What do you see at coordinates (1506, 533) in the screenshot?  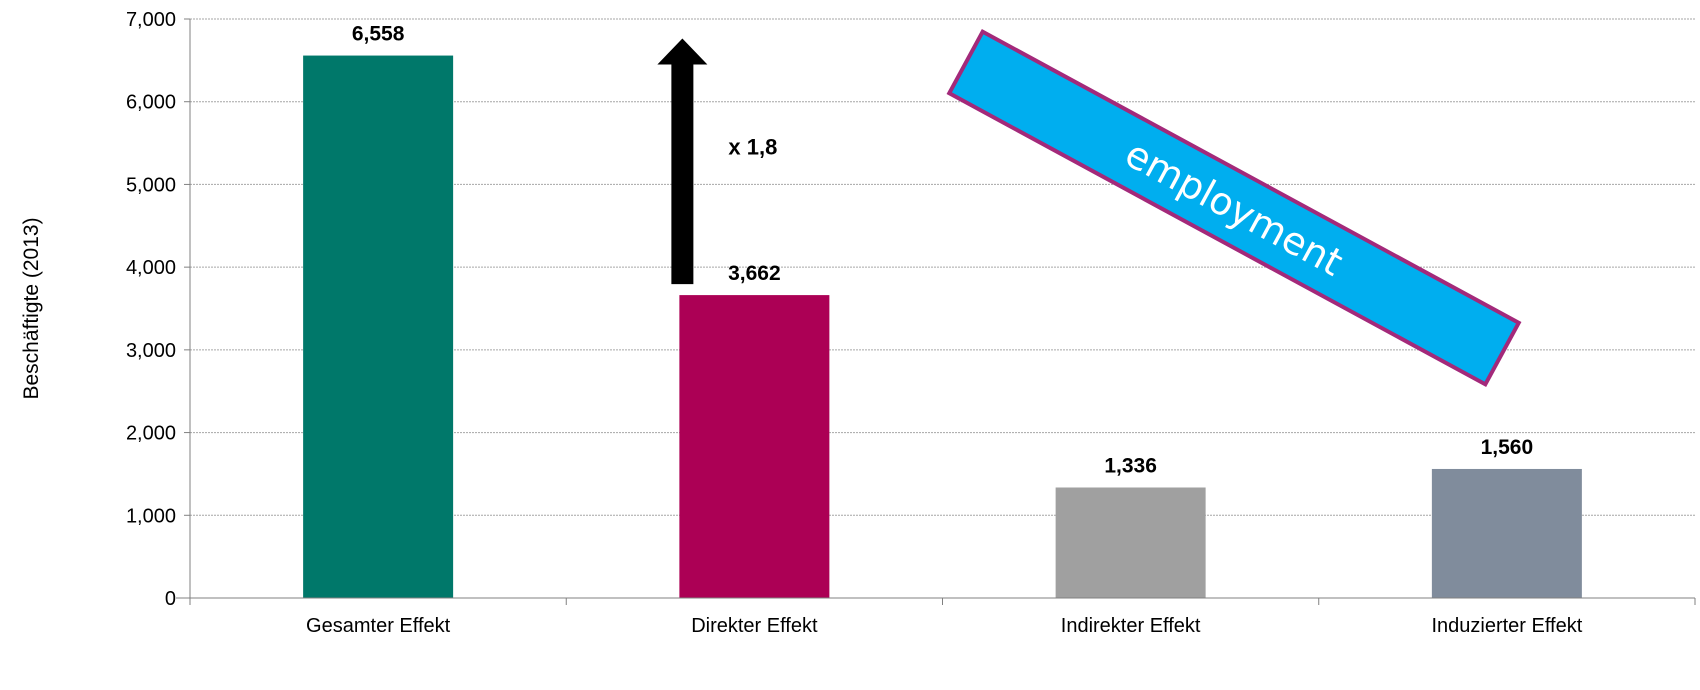 I see `bar-induzierter-effekt` at bounding box center [1506, 533].